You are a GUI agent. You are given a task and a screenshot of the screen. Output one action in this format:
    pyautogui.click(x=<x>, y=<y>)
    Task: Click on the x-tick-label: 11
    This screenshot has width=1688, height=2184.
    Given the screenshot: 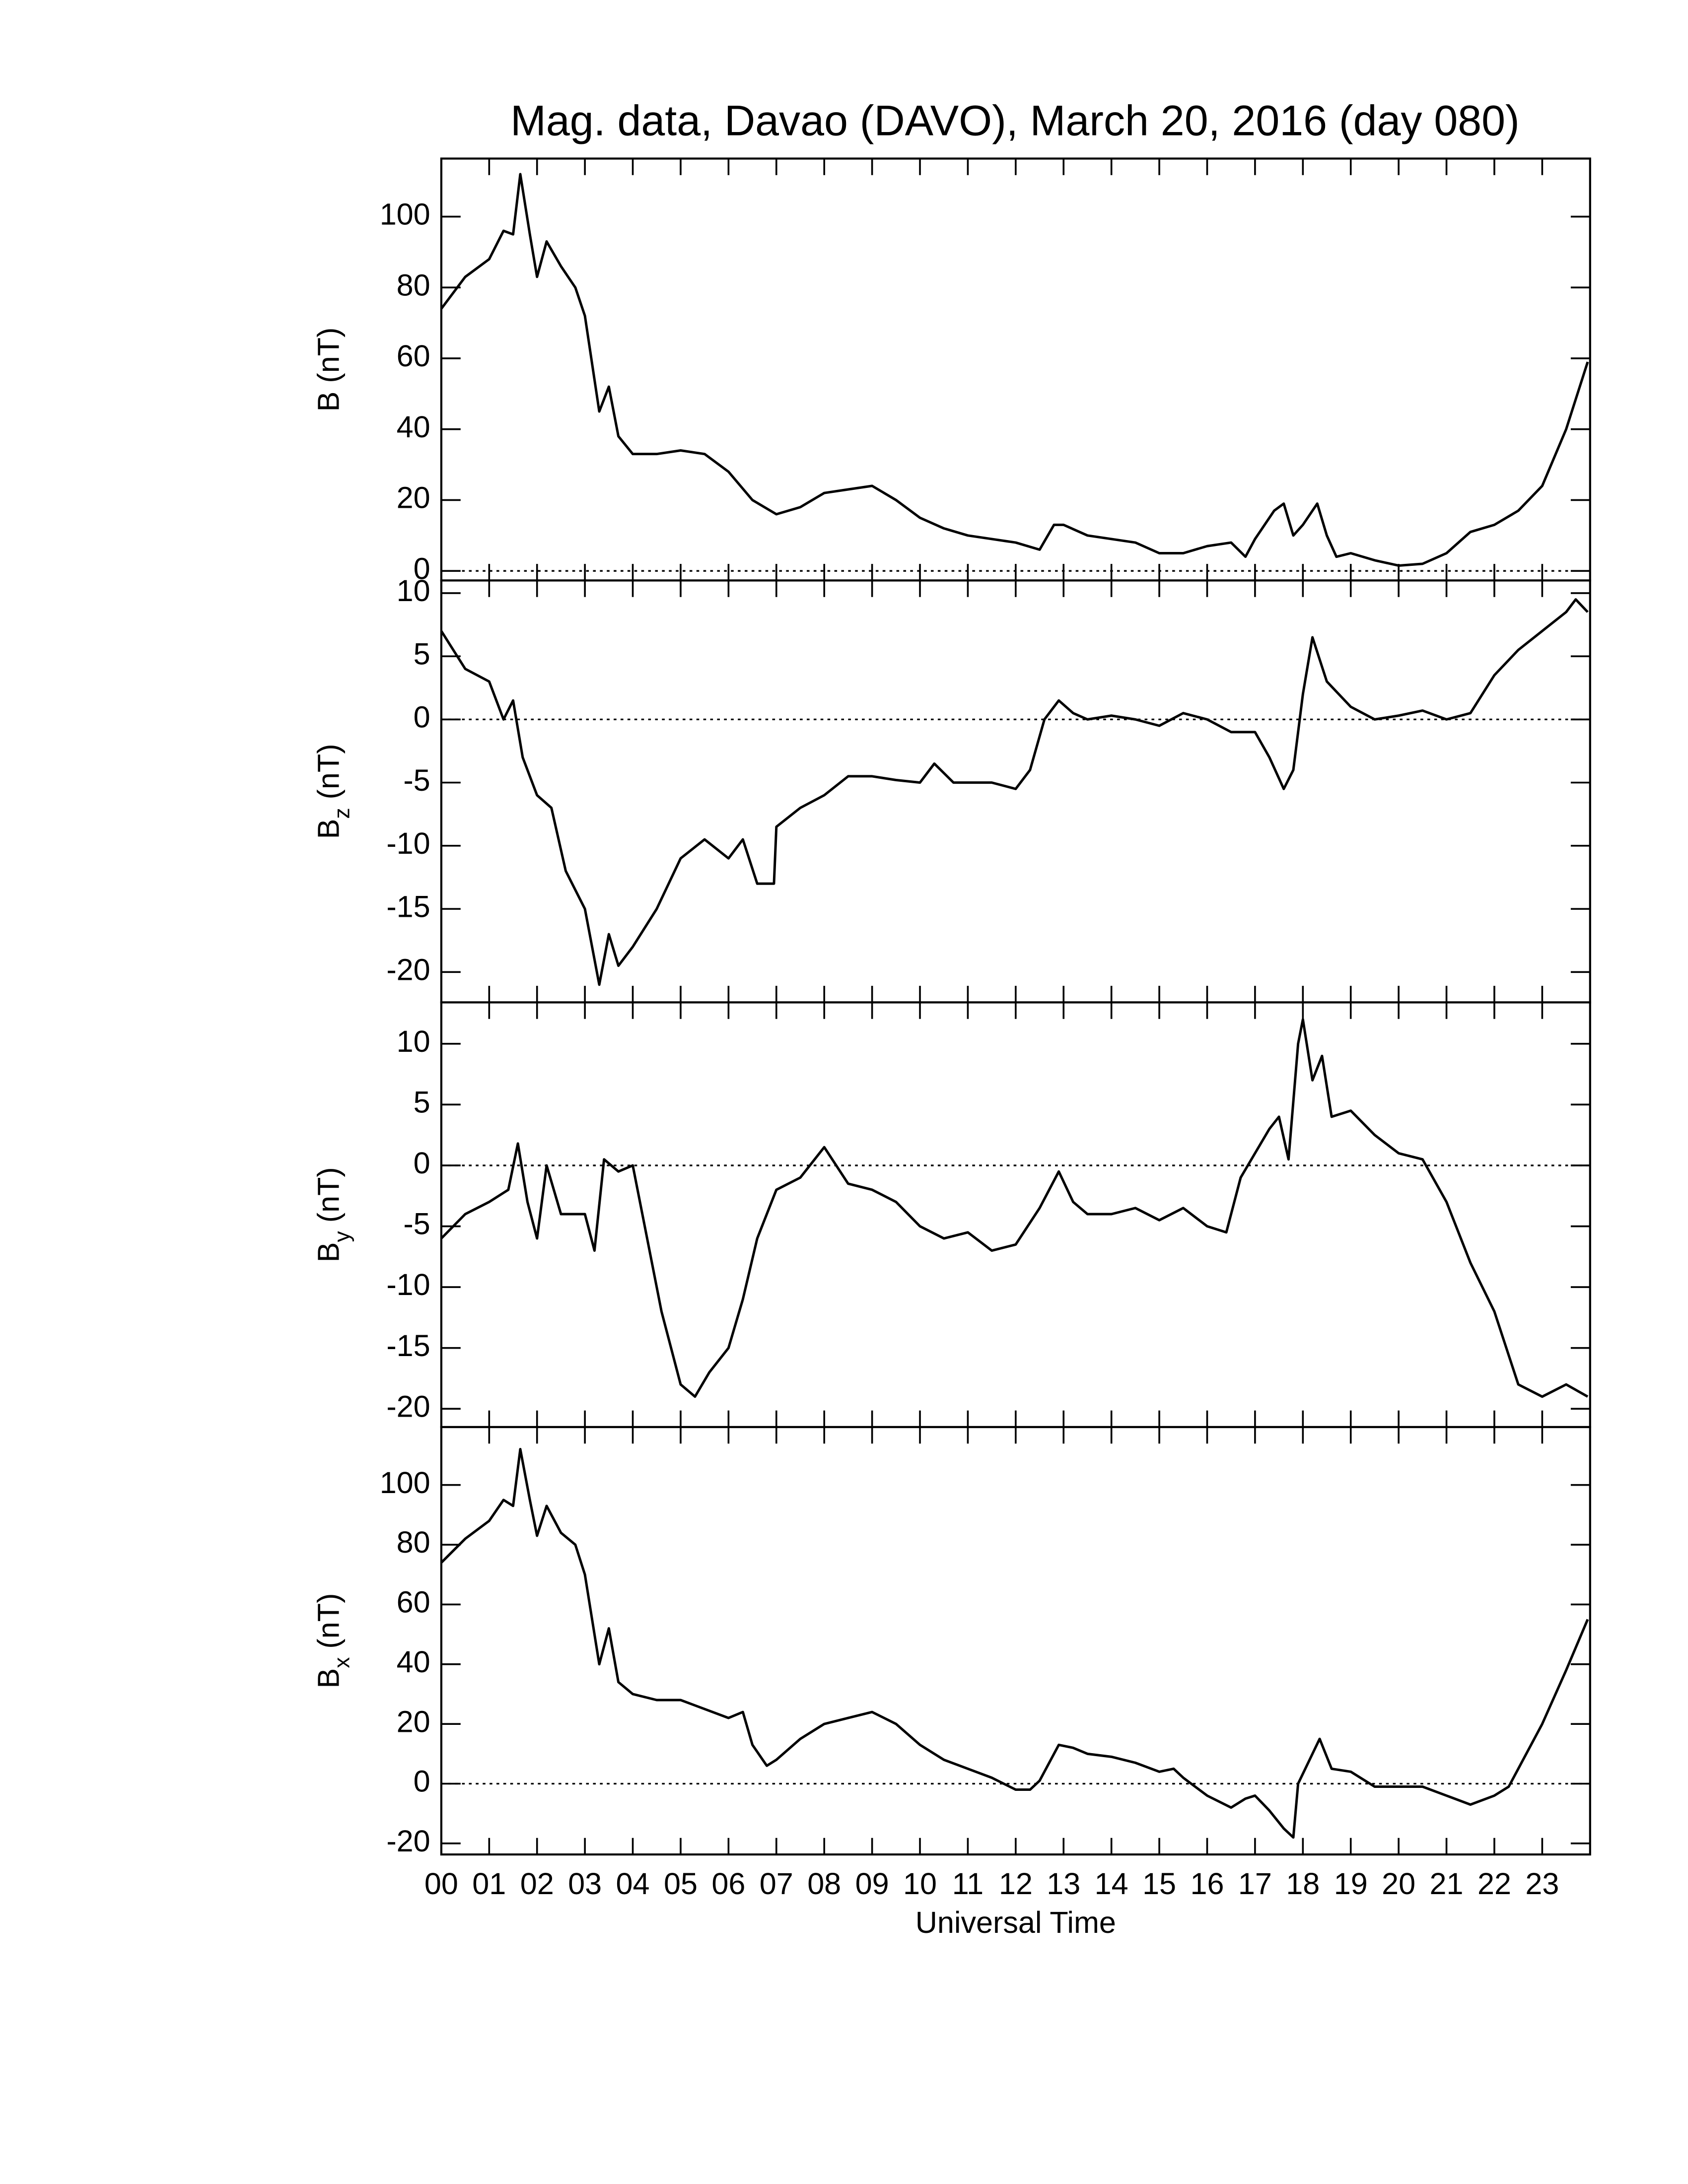 What is the action you would take?
    pyautogui.click(x=968, y=1884)
    